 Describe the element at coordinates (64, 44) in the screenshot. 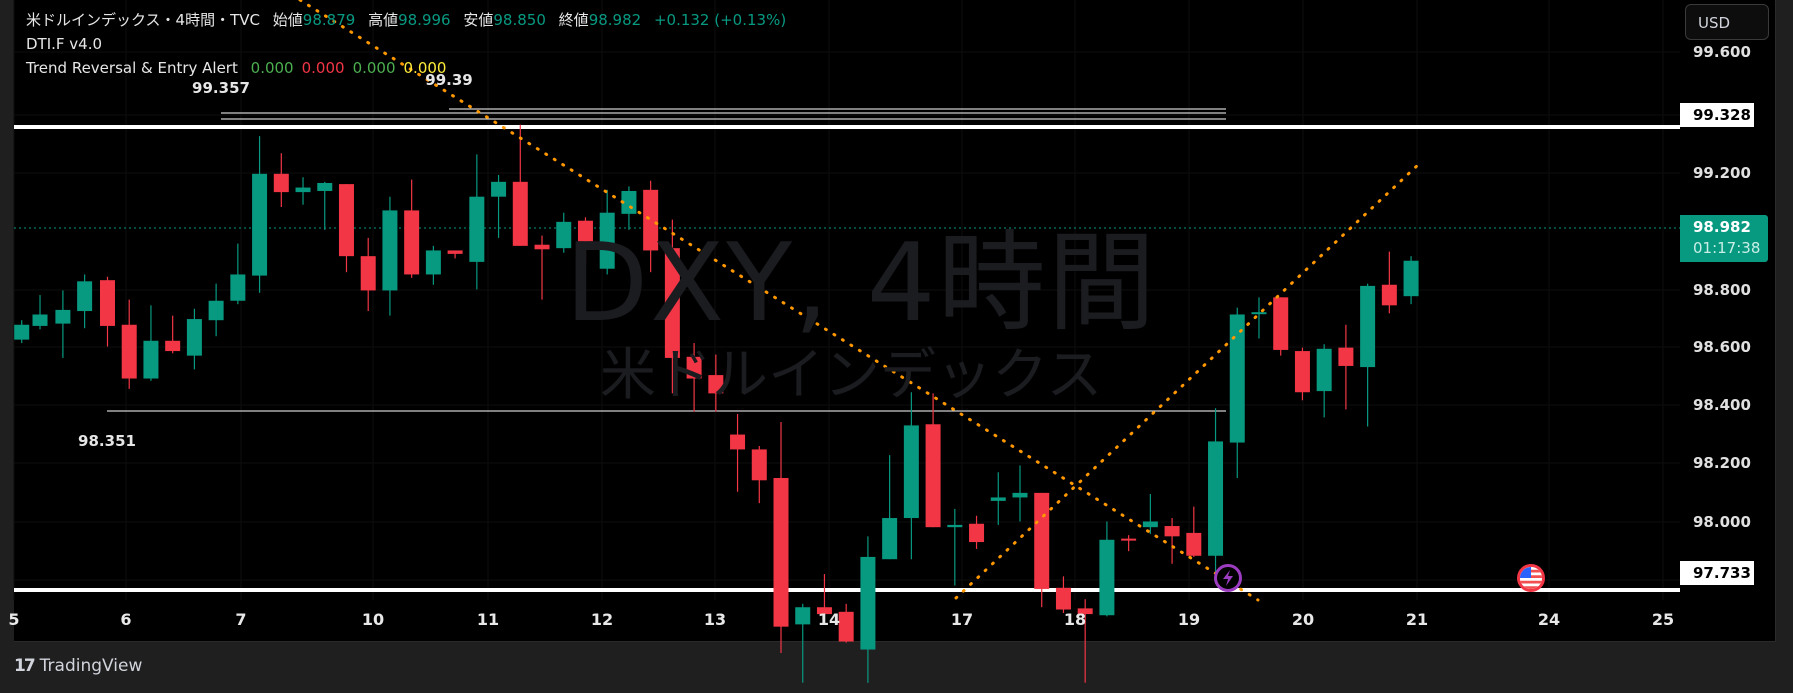

I see `indicator-dti-name: DTI.F v4.0` at that location.